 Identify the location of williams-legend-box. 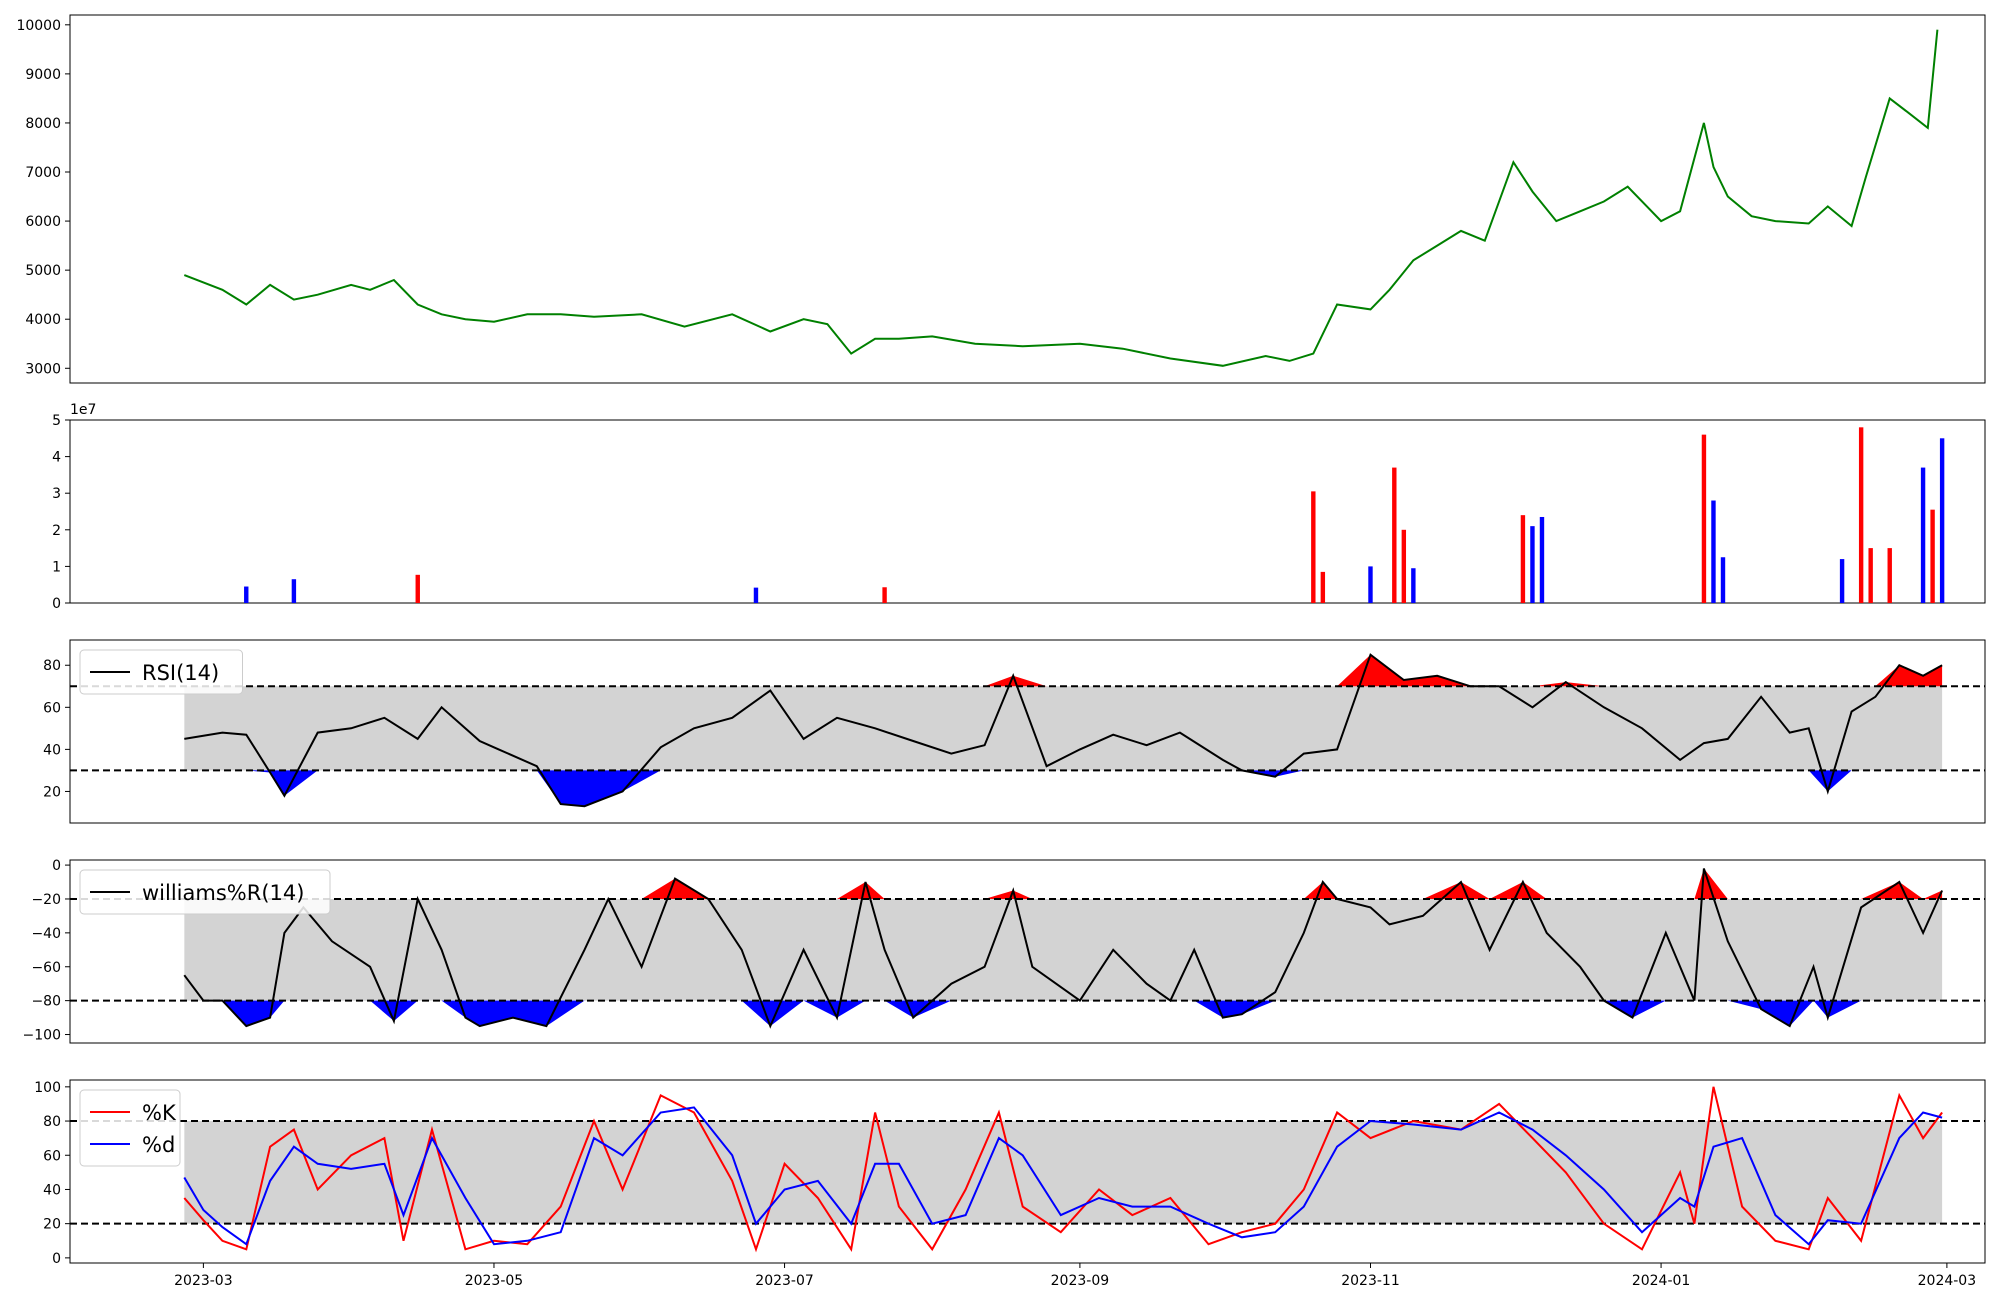
(205, 892).